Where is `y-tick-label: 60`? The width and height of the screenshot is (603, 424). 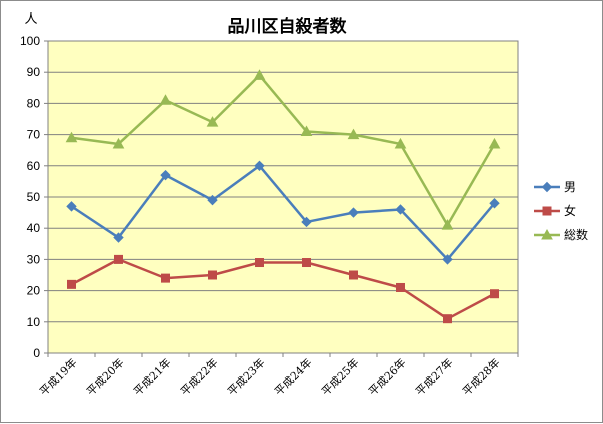
y-tick-label: 60 is located at coordinates (34, 166).